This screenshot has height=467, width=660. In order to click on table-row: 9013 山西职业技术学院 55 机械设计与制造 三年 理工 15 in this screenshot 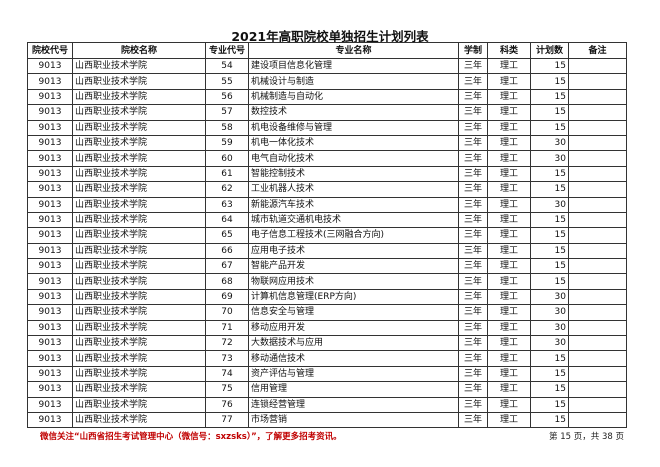, I will do `click(327, 81)`.